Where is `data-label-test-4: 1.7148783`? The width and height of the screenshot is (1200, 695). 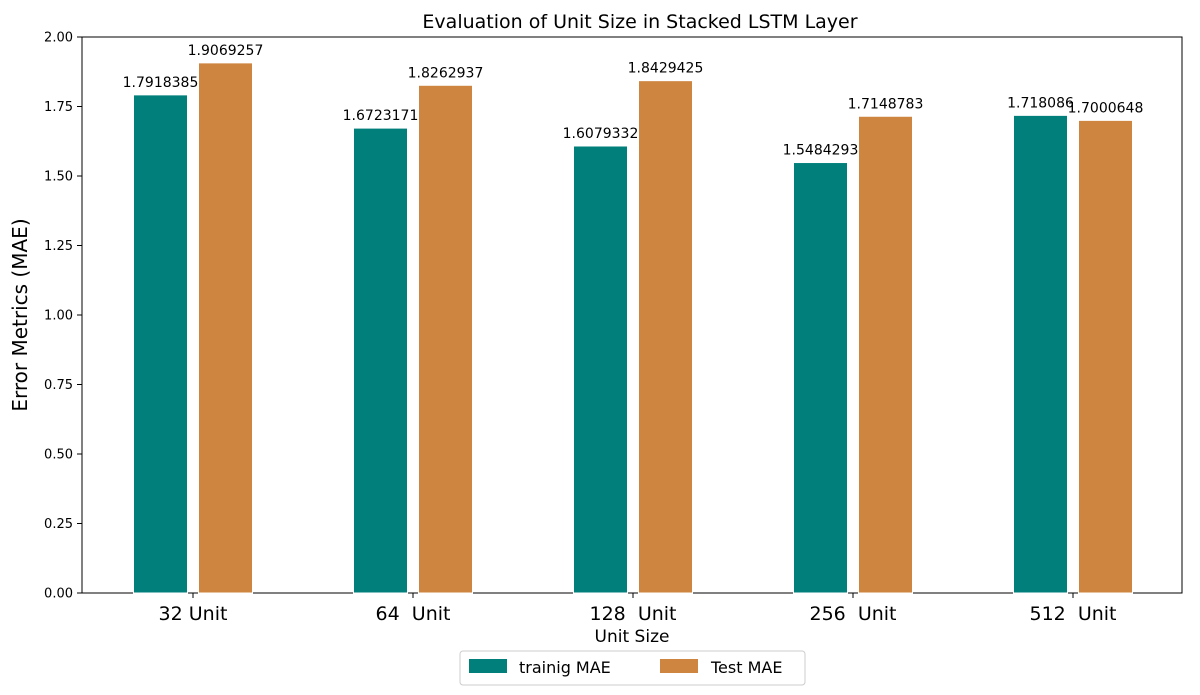 data-label-test-4: 1.7148783 is located at coordinates (886, 104).